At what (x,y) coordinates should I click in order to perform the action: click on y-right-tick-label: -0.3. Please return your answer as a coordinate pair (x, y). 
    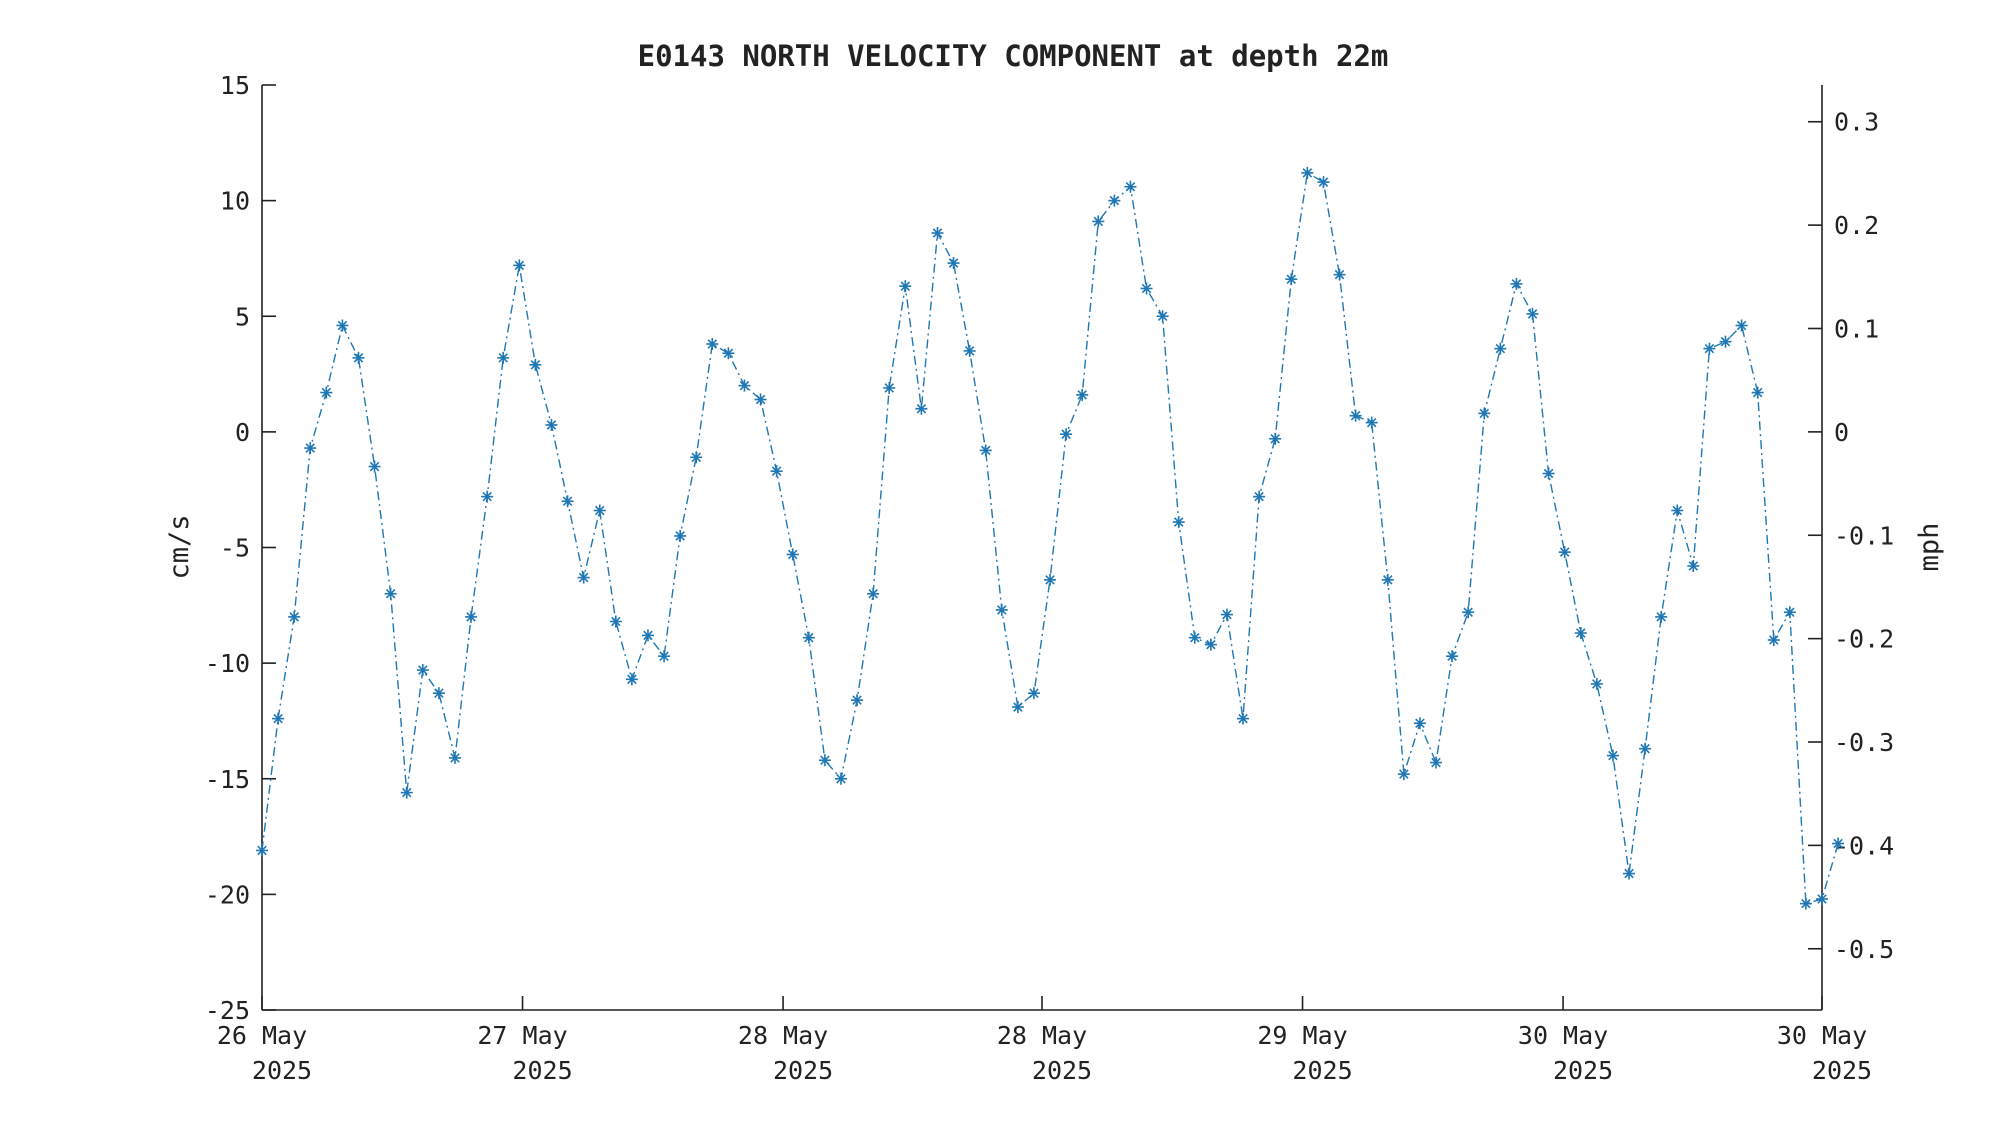
    Looking at the image, I should click on (1864, 742).